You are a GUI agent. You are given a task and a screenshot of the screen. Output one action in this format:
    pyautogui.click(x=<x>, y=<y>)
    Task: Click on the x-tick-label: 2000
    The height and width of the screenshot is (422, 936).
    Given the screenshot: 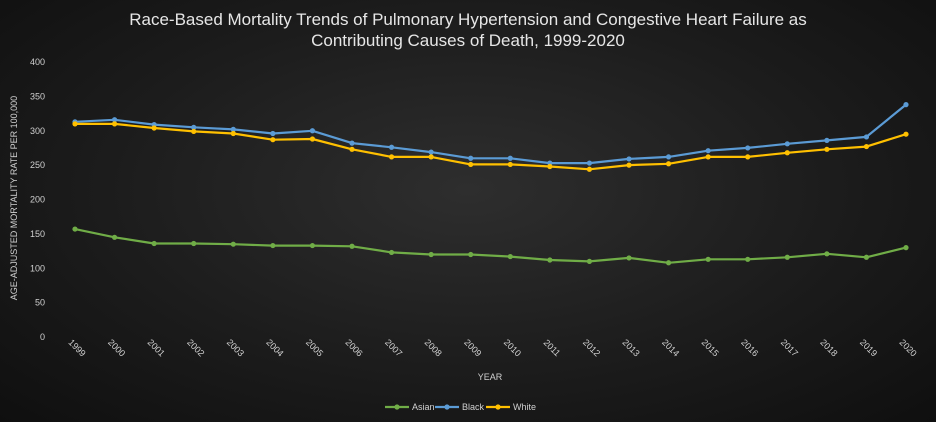 What is the action you would take?
    pyautogui.click(x=116, y=347)
    